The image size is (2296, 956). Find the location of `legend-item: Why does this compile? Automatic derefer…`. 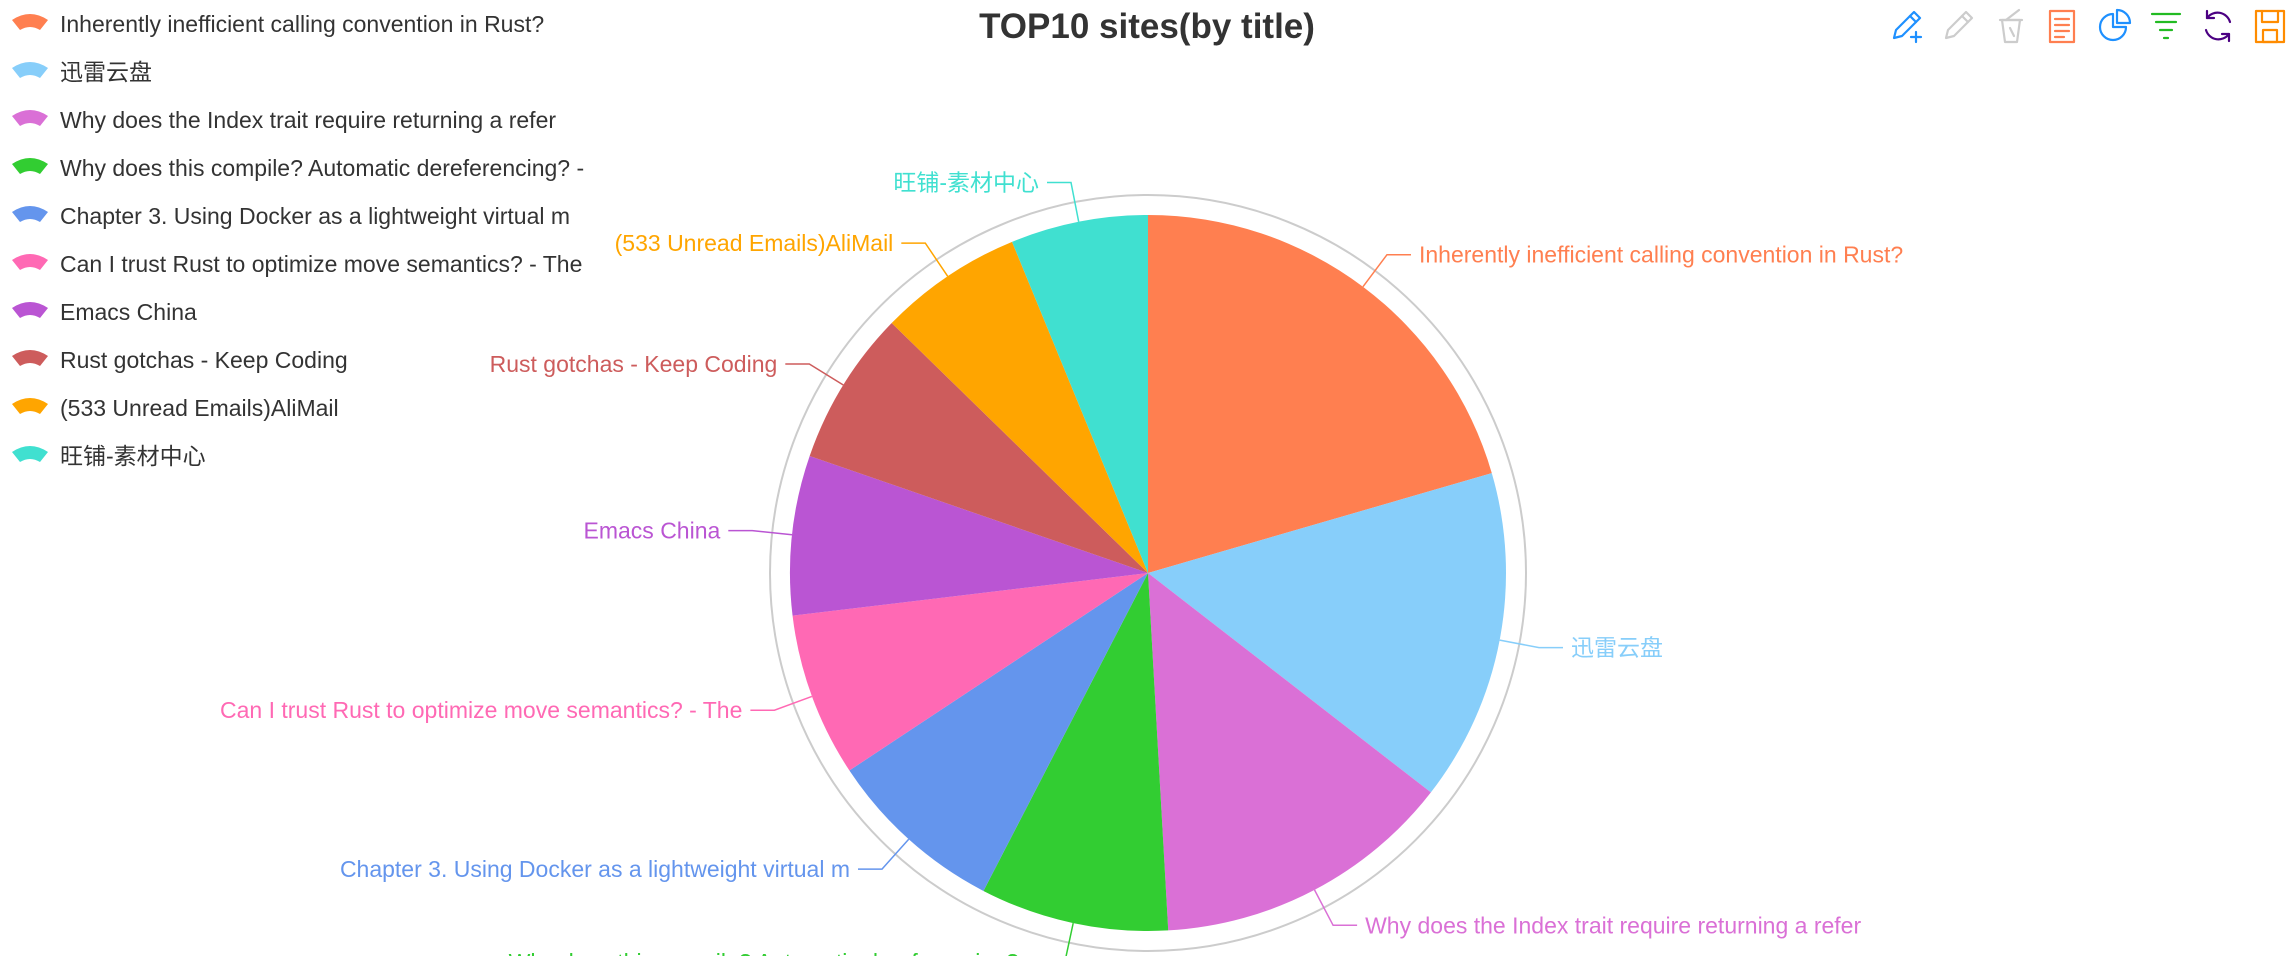

legend-item: Why does this compile? Automatic derefer… is located at coordinates (298, 168).